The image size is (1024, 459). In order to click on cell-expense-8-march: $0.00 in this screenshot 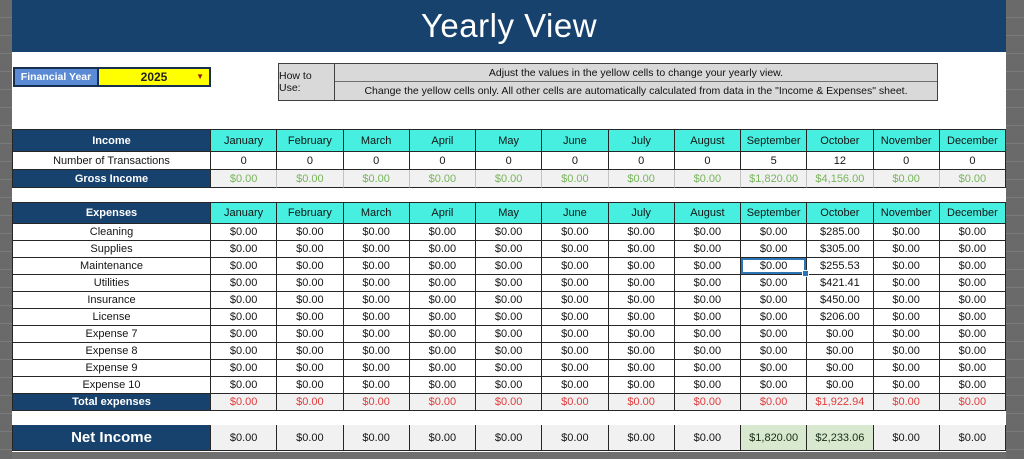, I will do `click(376, 351)`.